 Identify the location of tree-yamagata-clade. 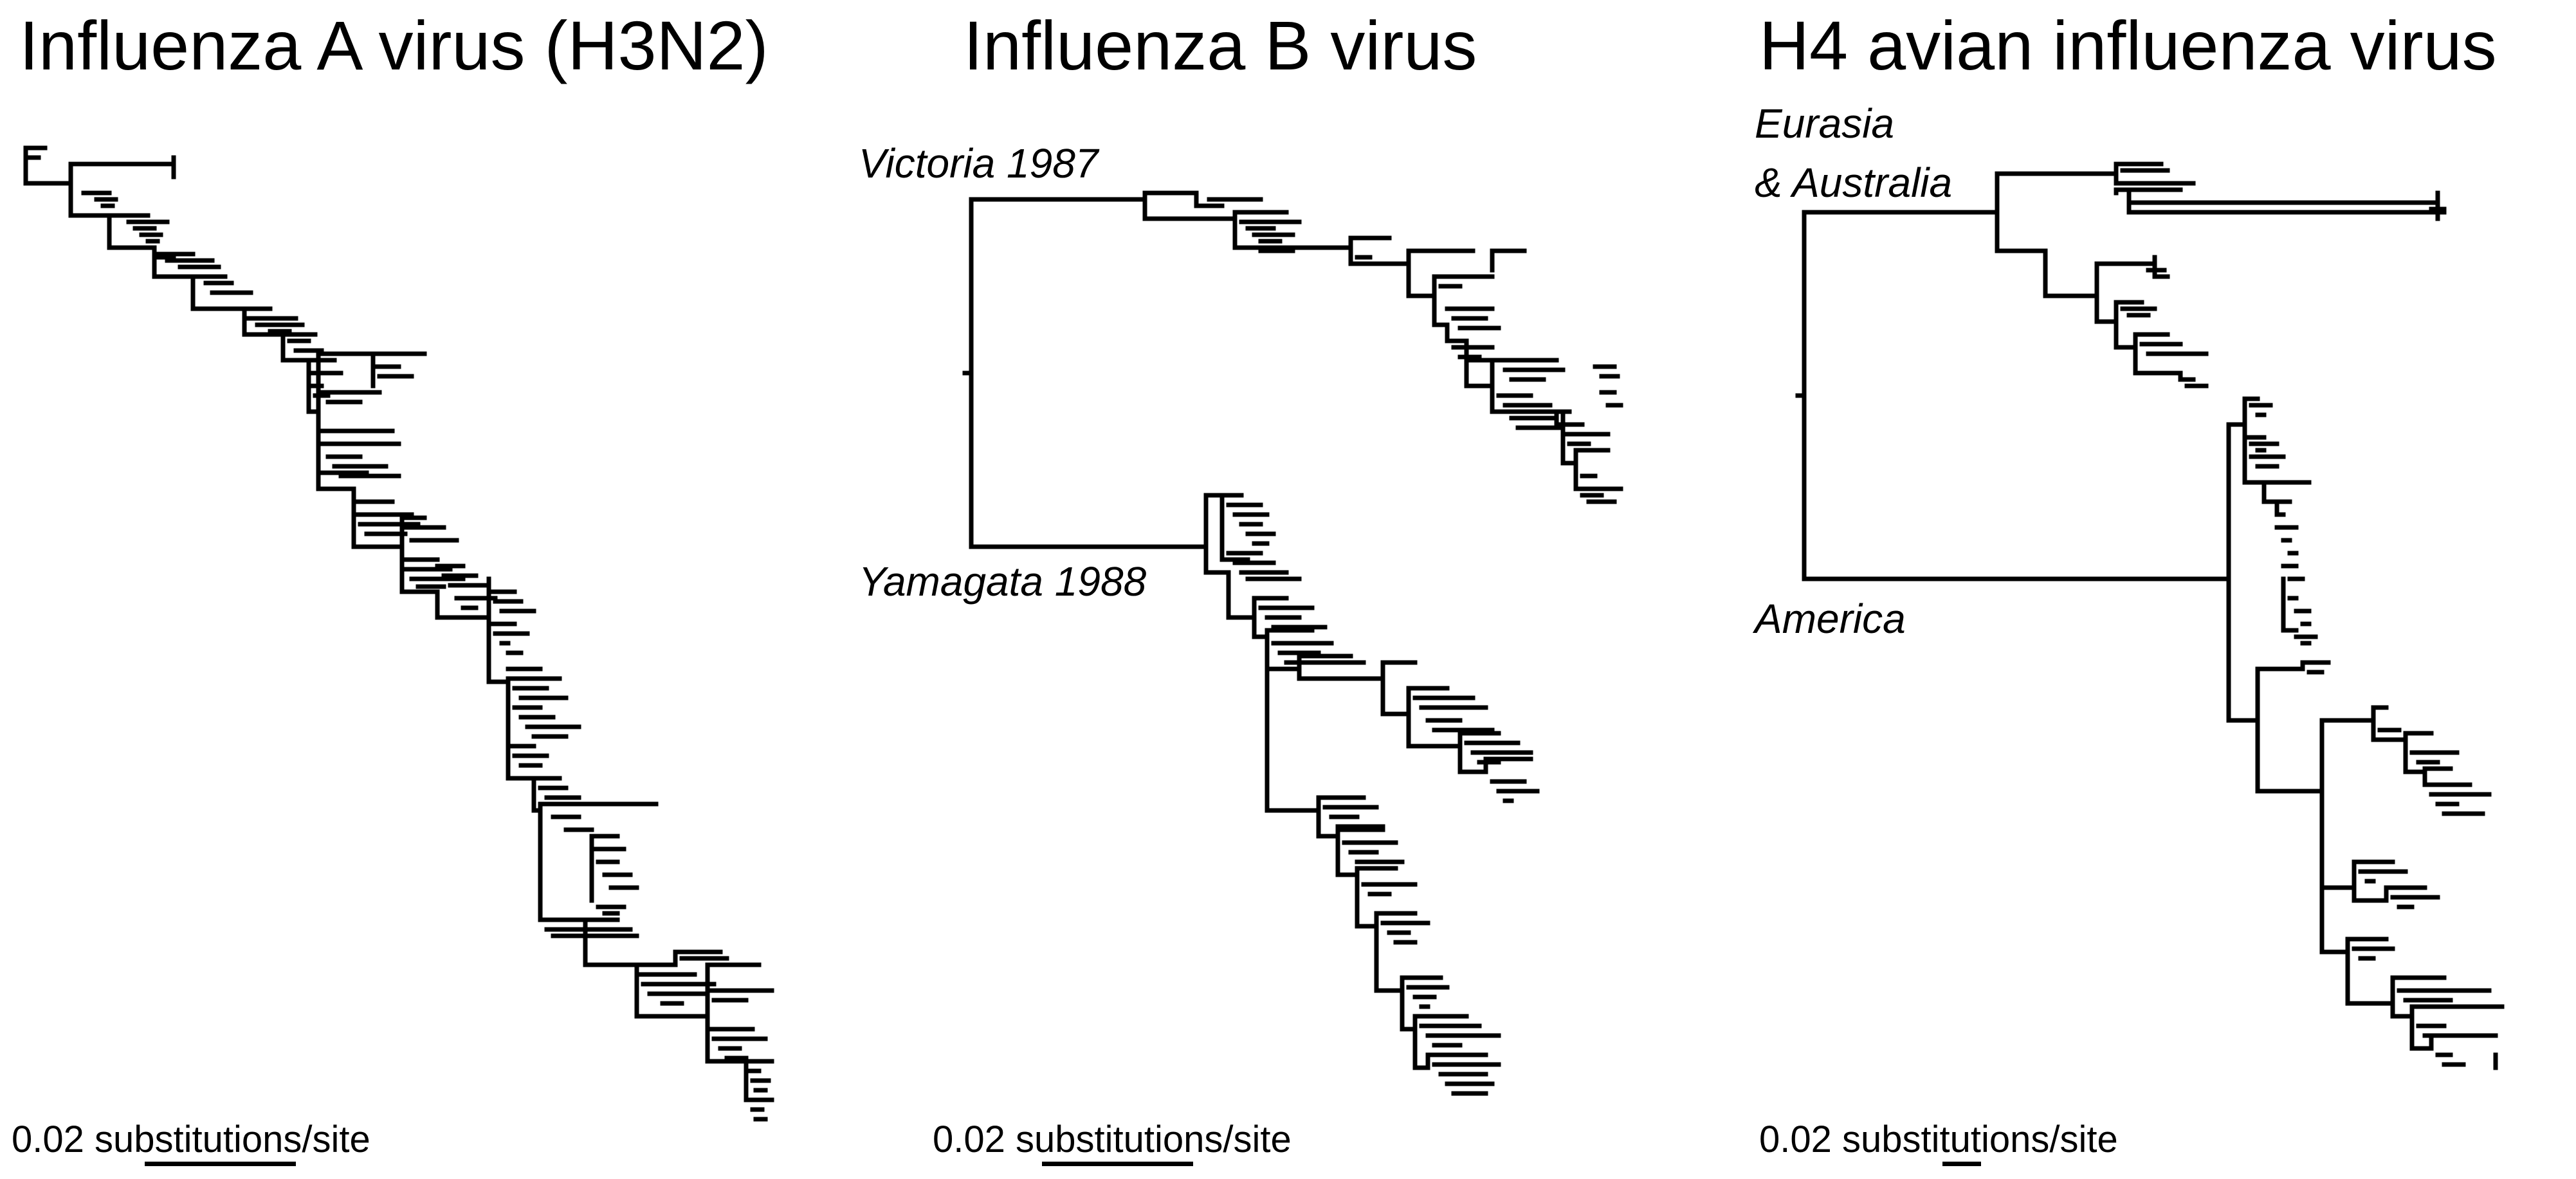
(1371, 794).